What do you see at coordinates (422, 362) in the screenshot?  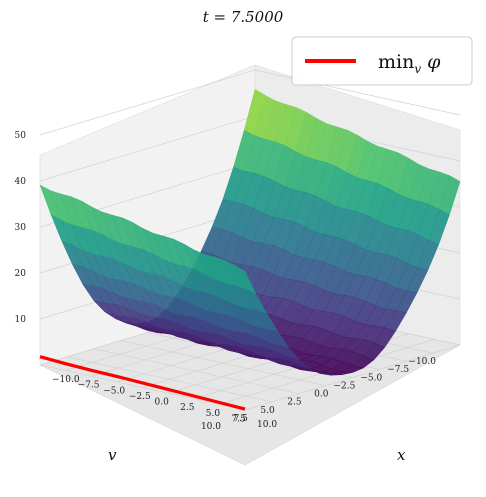 I see `v-tick-label: −10.0` at bounding box center [422, 362].